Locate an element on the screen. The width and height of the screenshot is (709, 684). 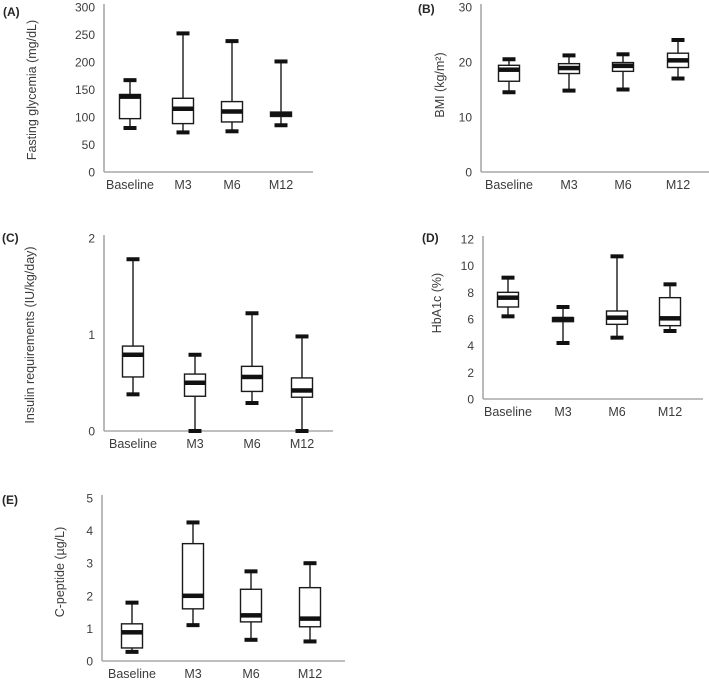
boxplot-chart-hba1c: 0 2 4 6 8 10 12 Baseline M3 M6 M12 is located at coordinates (582, 326).